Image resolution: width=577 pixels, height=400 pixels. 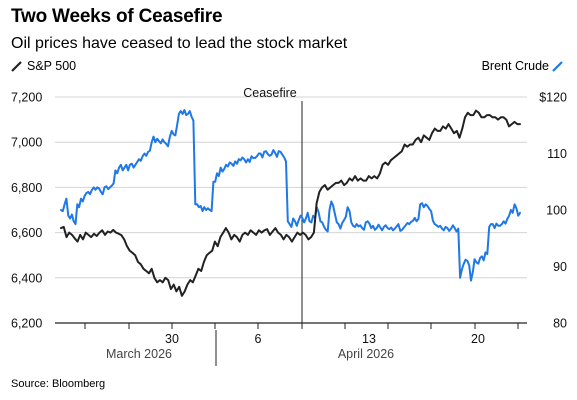 I want to click on right-tick-label: 80, so click(x=560, y=324).